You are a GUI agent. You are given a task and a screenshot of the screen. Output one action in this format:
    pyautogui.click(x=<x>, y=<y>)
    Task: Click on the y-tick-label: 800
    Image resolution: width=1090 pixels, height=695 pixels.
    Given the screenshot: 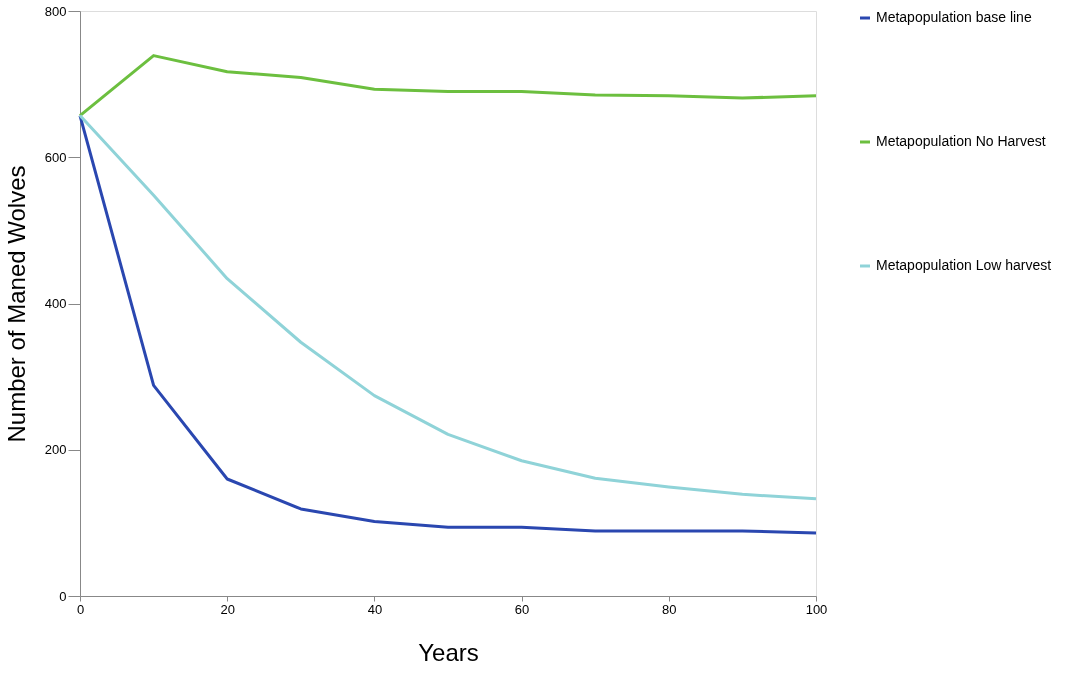 What is the action you would take?
    pyautogui.click(x=55, y=11)
    